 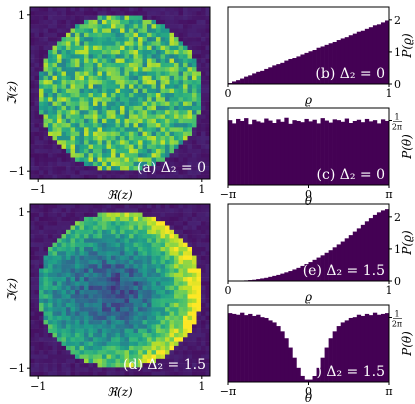 What do you see at coordinates (313, 245) in the screenshot?
I see `bars` at bounding box center [313, 245].